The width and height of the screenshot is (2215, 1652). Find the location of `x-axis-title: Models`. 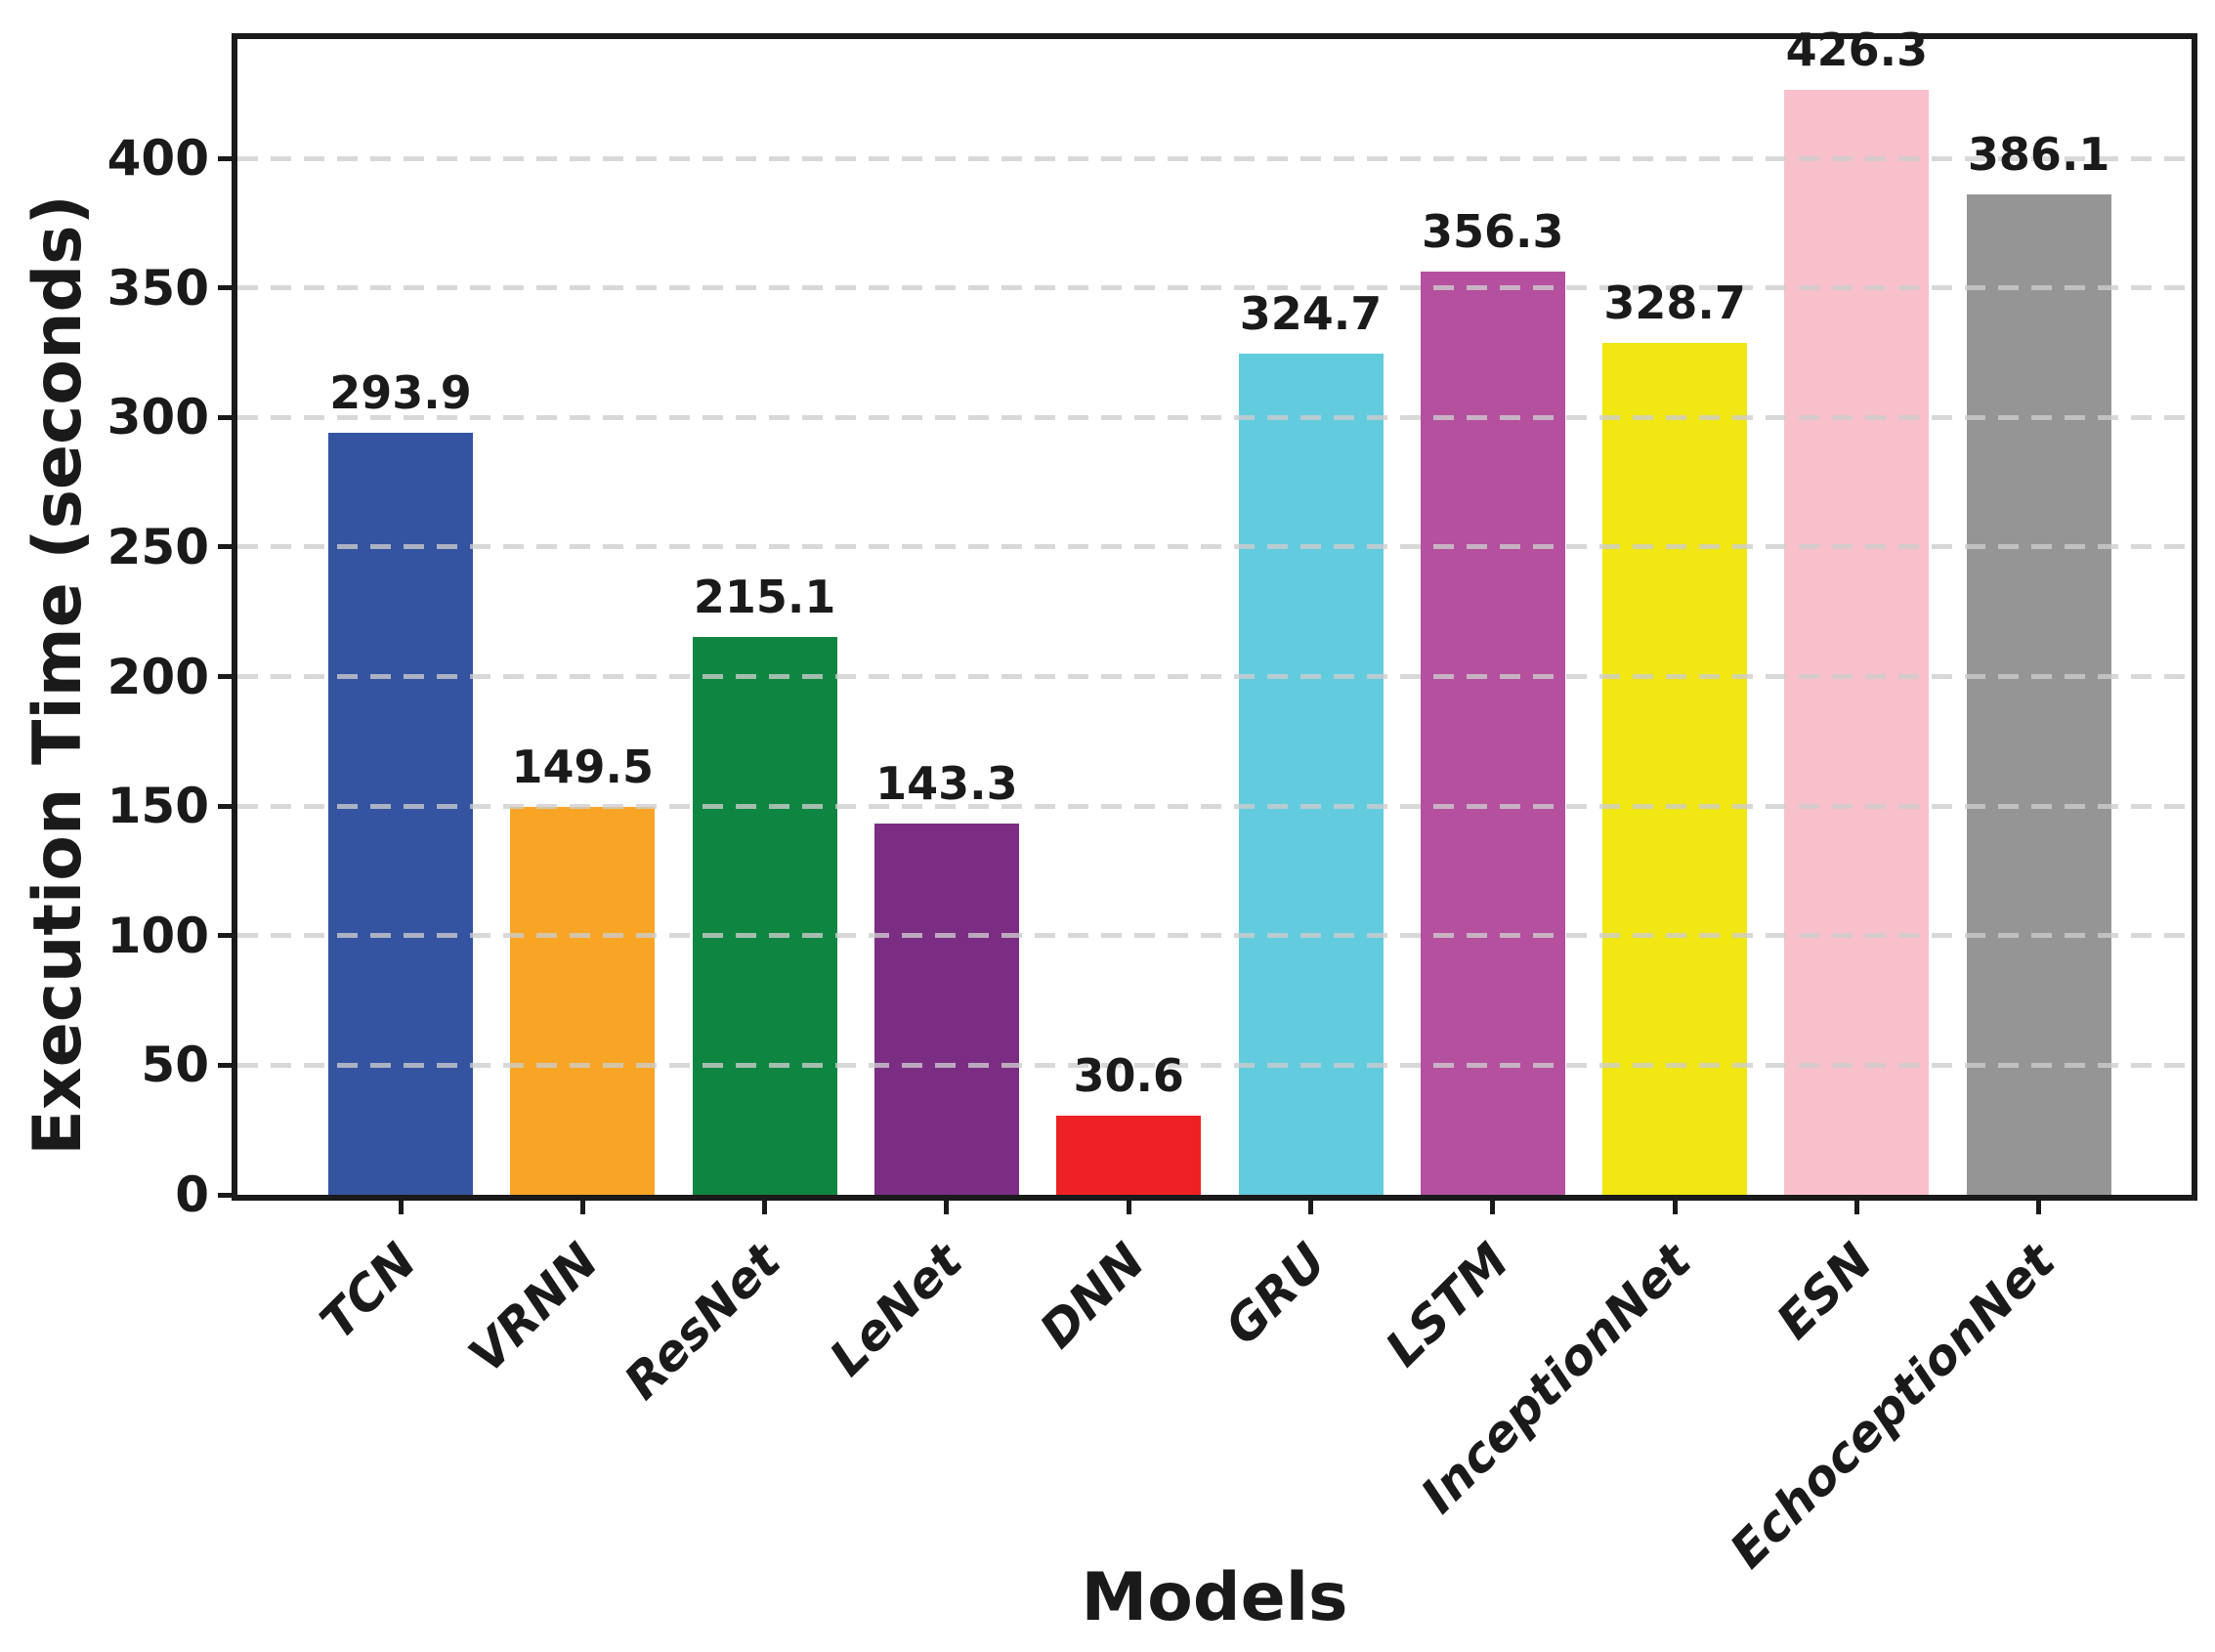

x-axis-title: Models is located at coordinates (1214, 1597).